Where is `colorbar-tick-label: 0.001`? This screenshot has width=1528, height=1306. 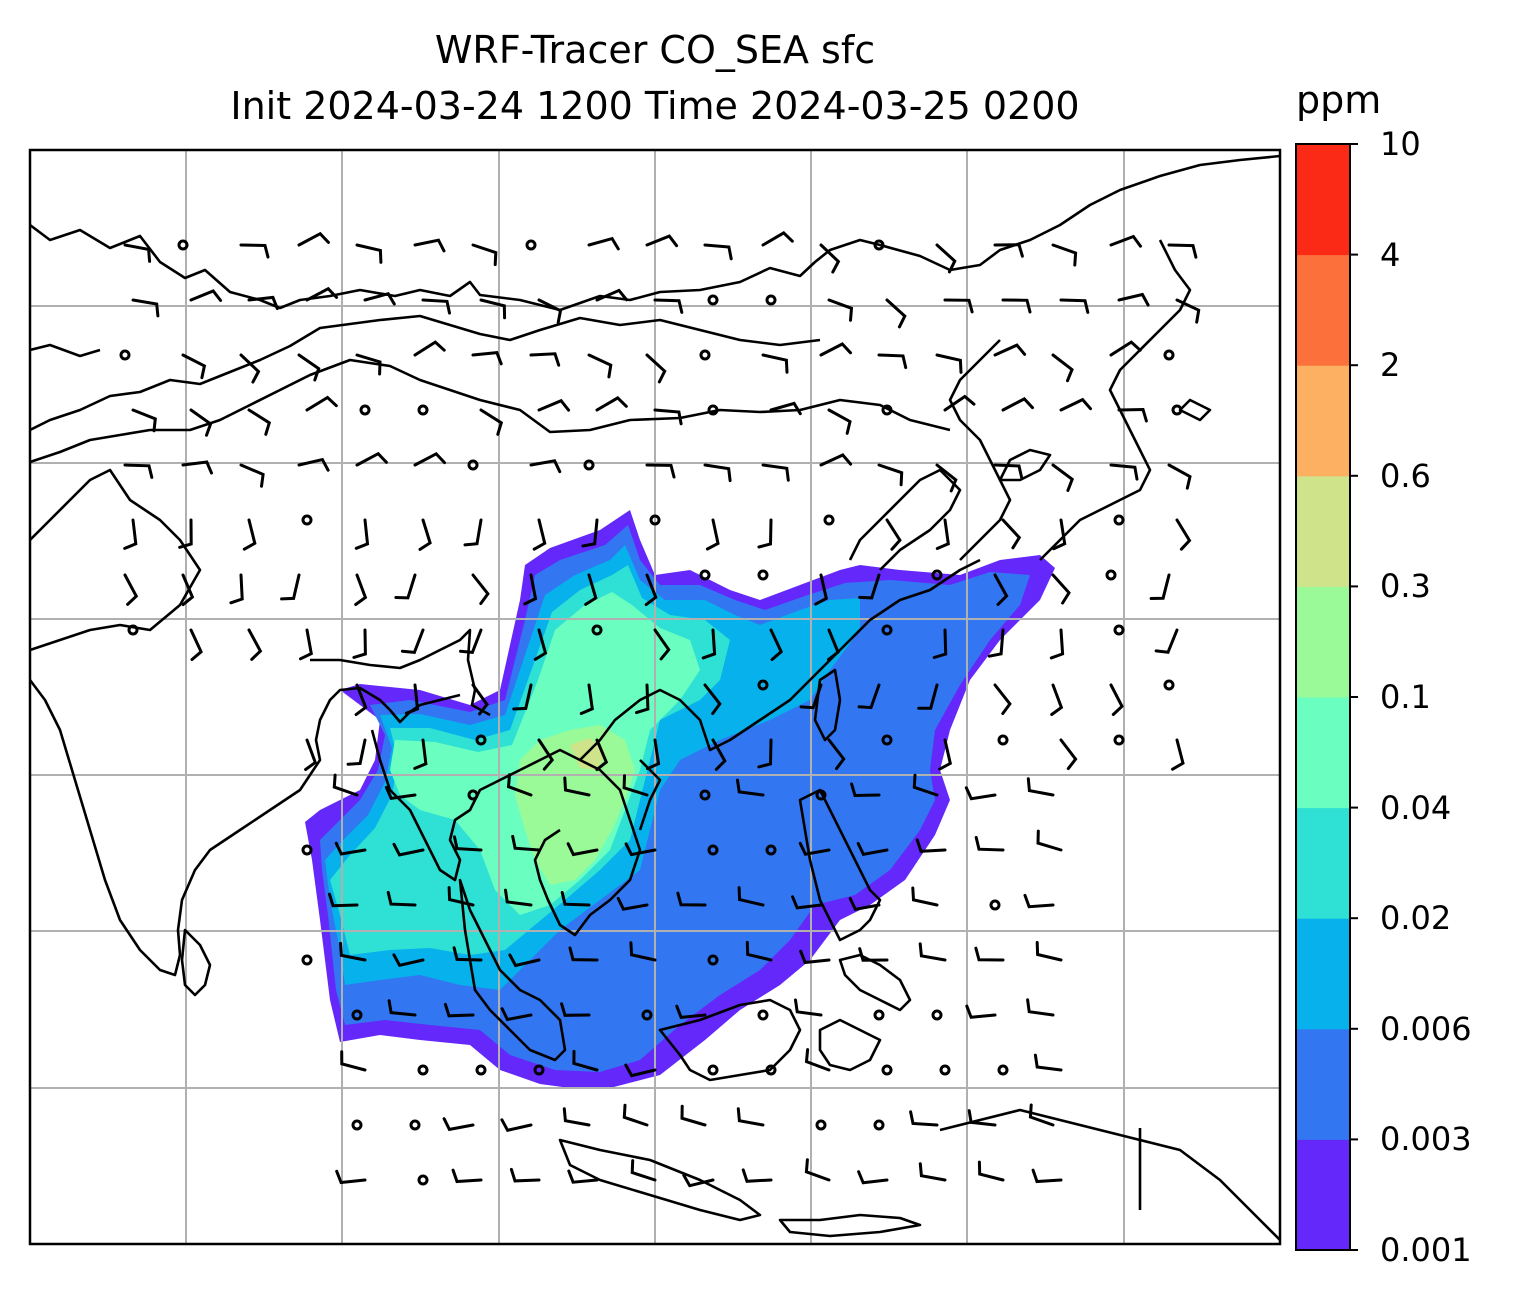
colorbar-tick-label: 0.001 is located at coordinates (1426, 1250).